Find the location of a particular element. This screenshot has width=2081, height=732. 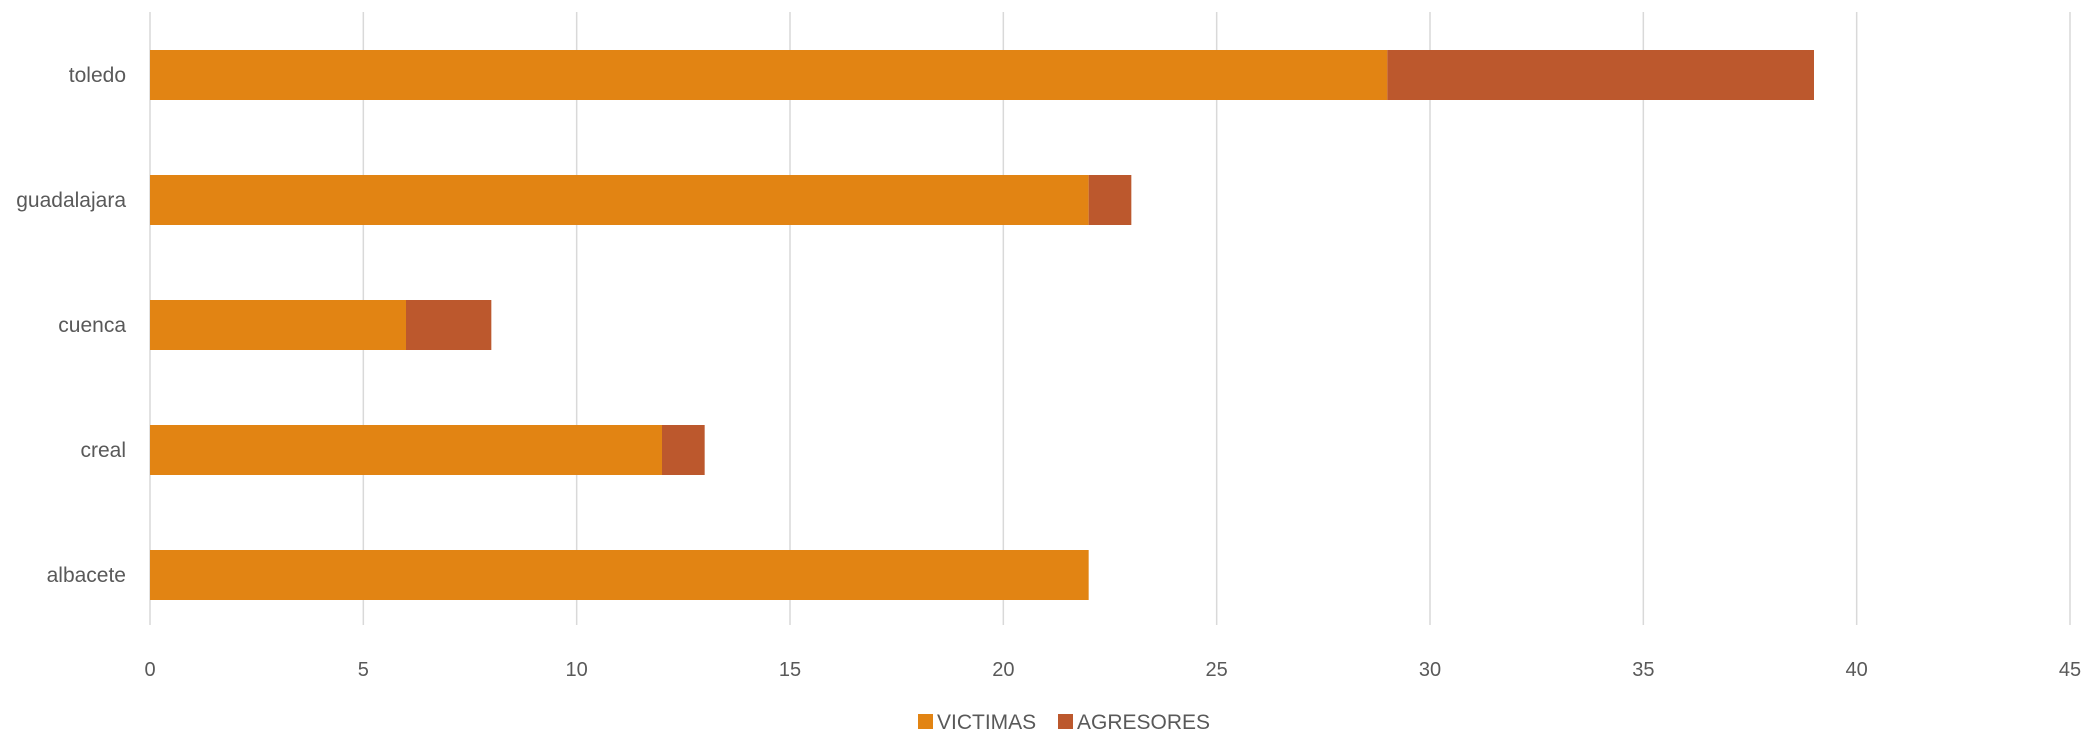

legend-label-agresores: AGRESORES is located at coordinates (1143, 721).